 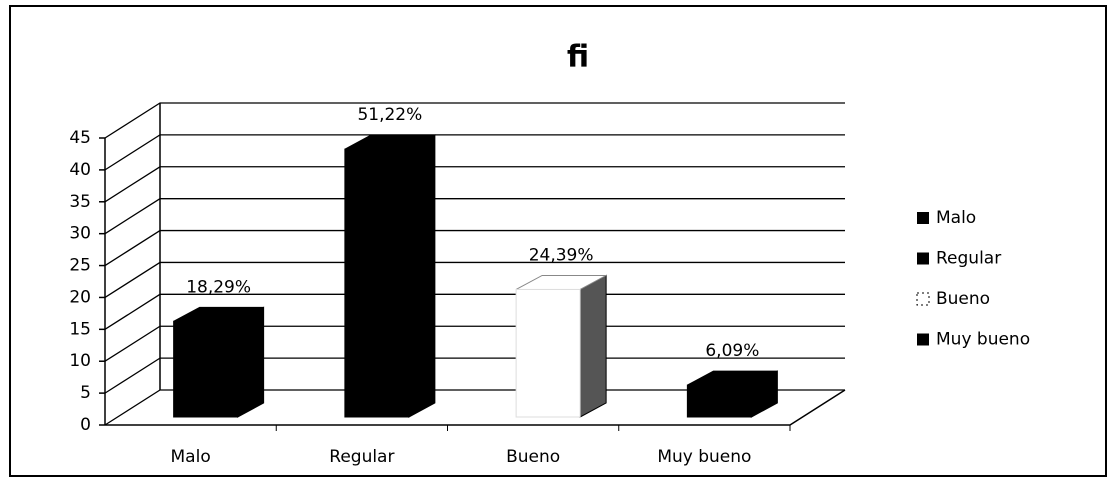 I want to click on data-label: 24,39%, so click(x=561, y=255).